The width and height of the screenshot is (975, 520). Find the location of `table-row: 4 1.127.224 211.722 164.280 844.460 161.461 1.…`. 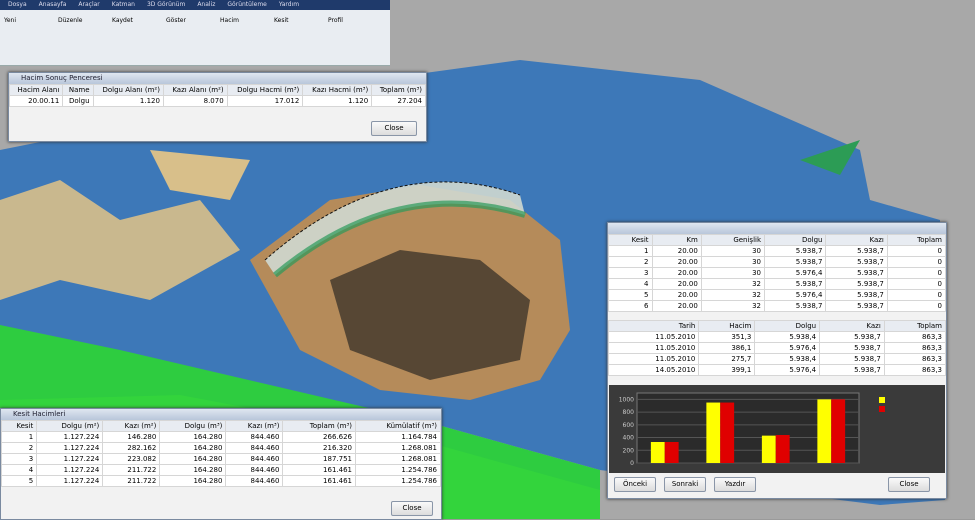

table-row: 4 1.127.224 211.722 164.280 844.460 161.461 1.… is located at coordinates (221, 470).